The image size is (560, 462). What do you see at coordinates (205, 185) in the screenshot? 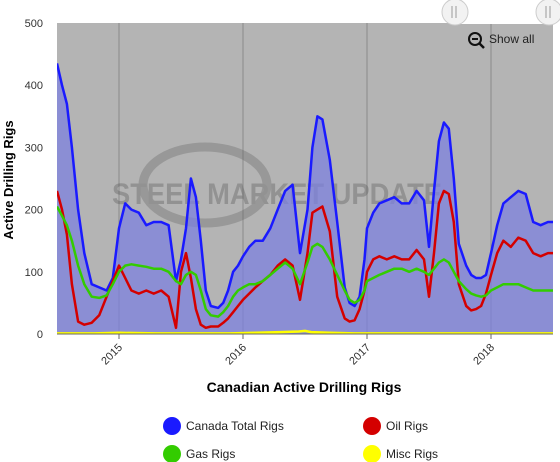
I see `watermark-swoosh` at bounding box center [205, 185].